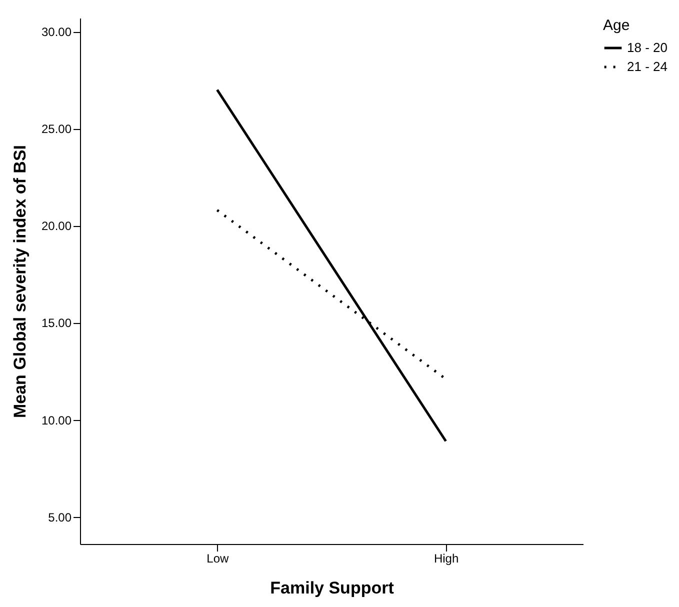  Describe the element at coordinates (647, 47) in the screenshot. I see `legend-label: 18 - 20` at that location.